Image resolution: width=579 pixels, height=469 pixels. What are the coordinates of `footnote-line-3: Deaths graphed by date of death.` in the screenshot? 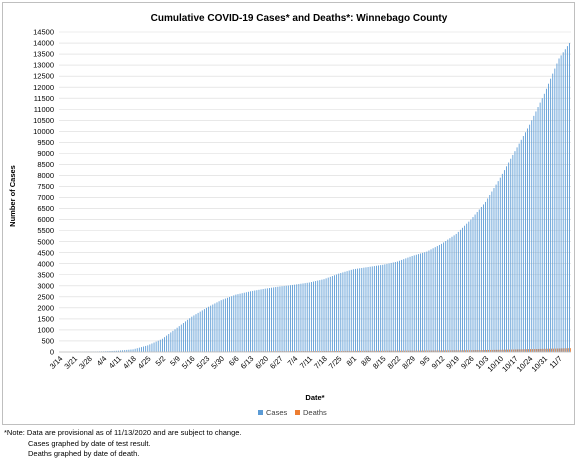 It's located at (84, 453).